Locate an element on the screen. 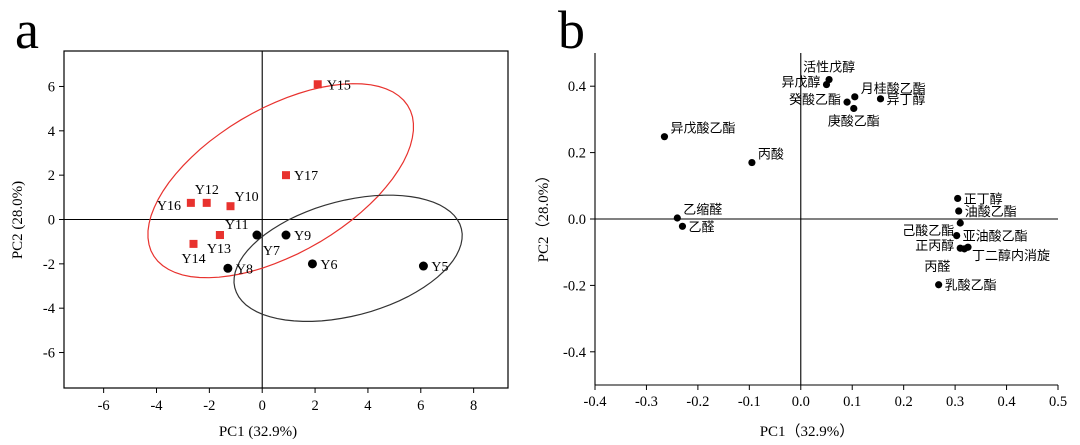  panel-b-point-label: 油酸乙酯 is located at coordinates (991, 212).